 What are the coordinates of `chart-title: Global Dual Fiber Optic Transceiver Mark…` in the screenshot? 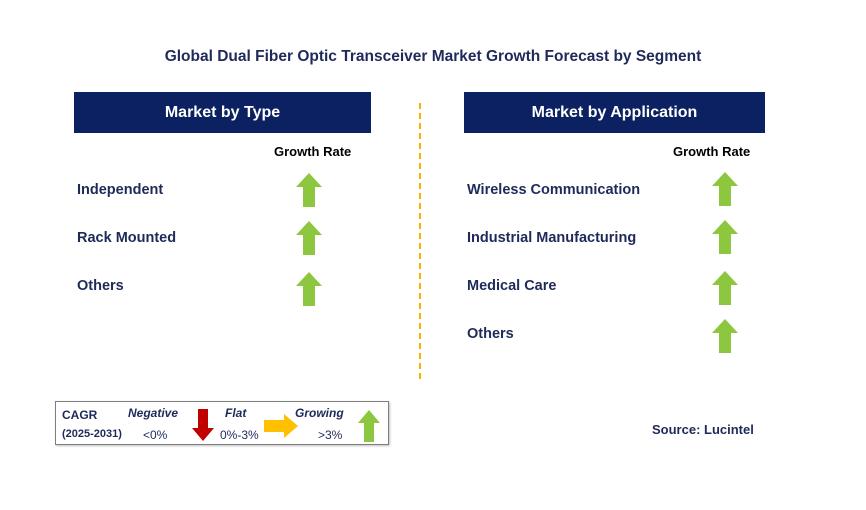 It's located at (433, 56).